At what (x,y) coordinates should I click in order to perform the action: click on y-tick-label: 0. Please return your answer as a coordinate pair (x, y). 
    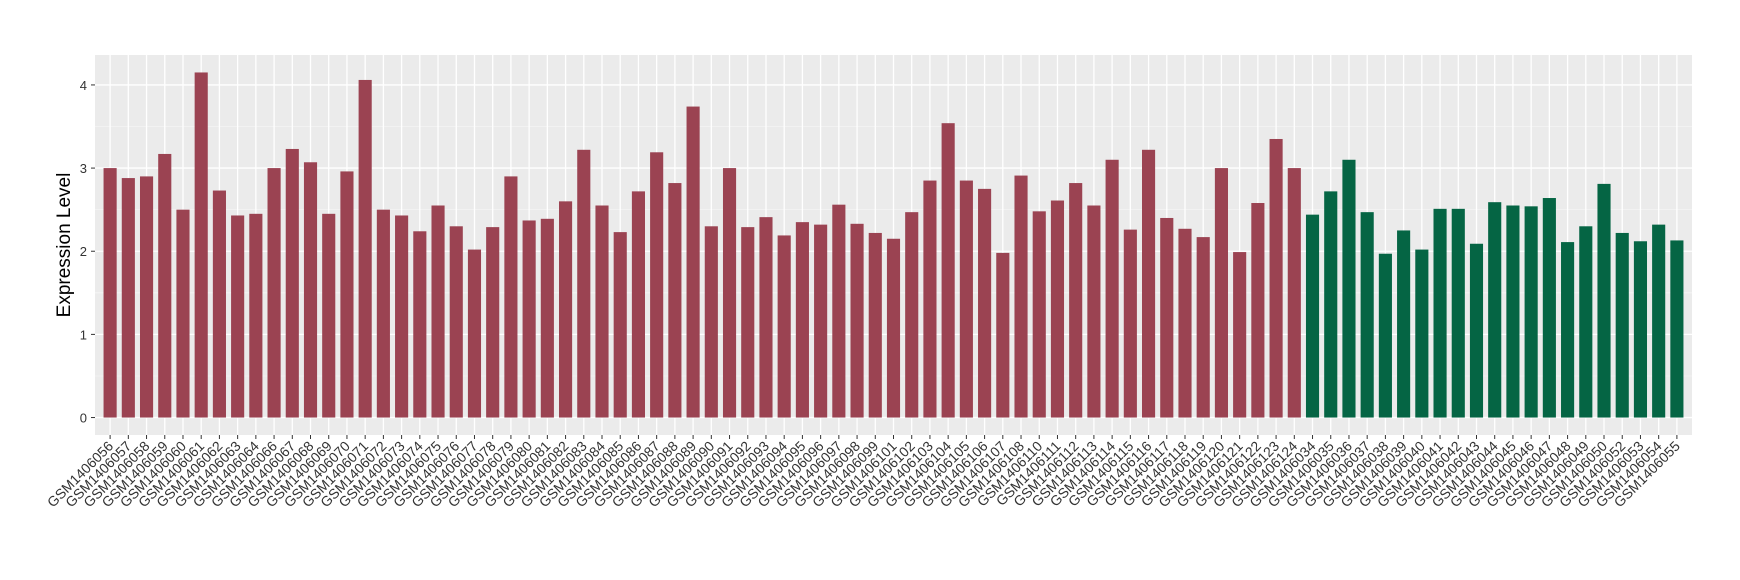
    Looking at the image, I should click on (83, 418).